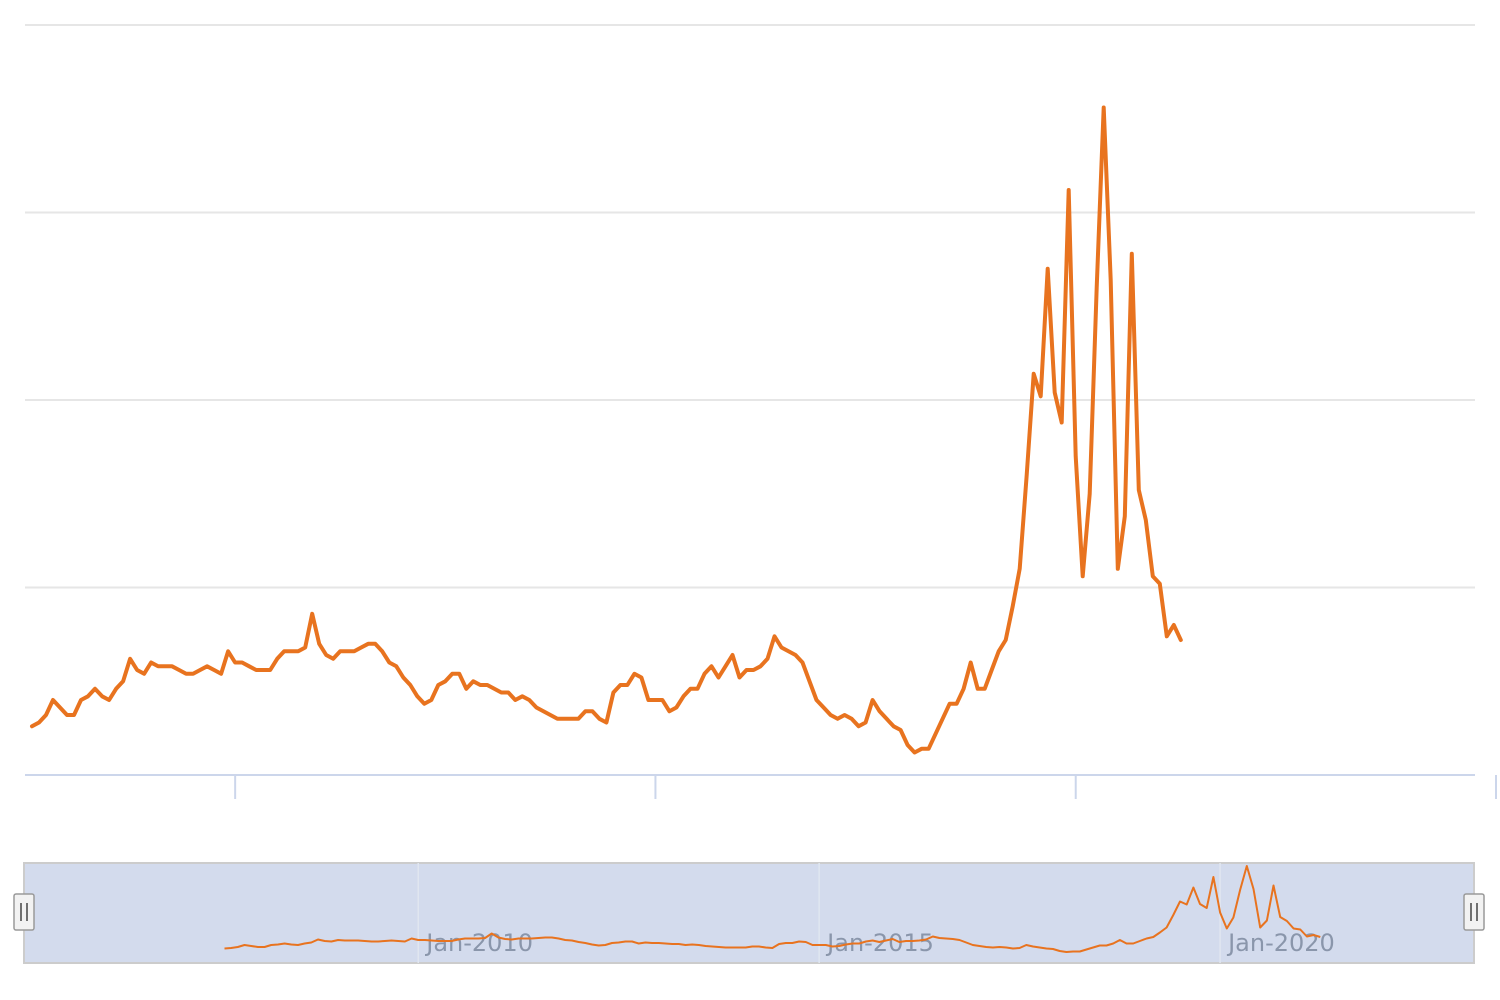 The height and width of the screenshot is (1000, 1500). I want to click on navigator-label: Jan-2015, so click(879, 943).